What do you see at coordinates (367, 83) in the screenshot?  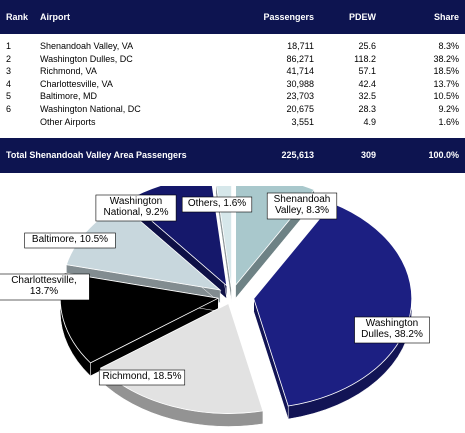 I see `cell-pdew: 42.4` at bounding box center [367, 83].